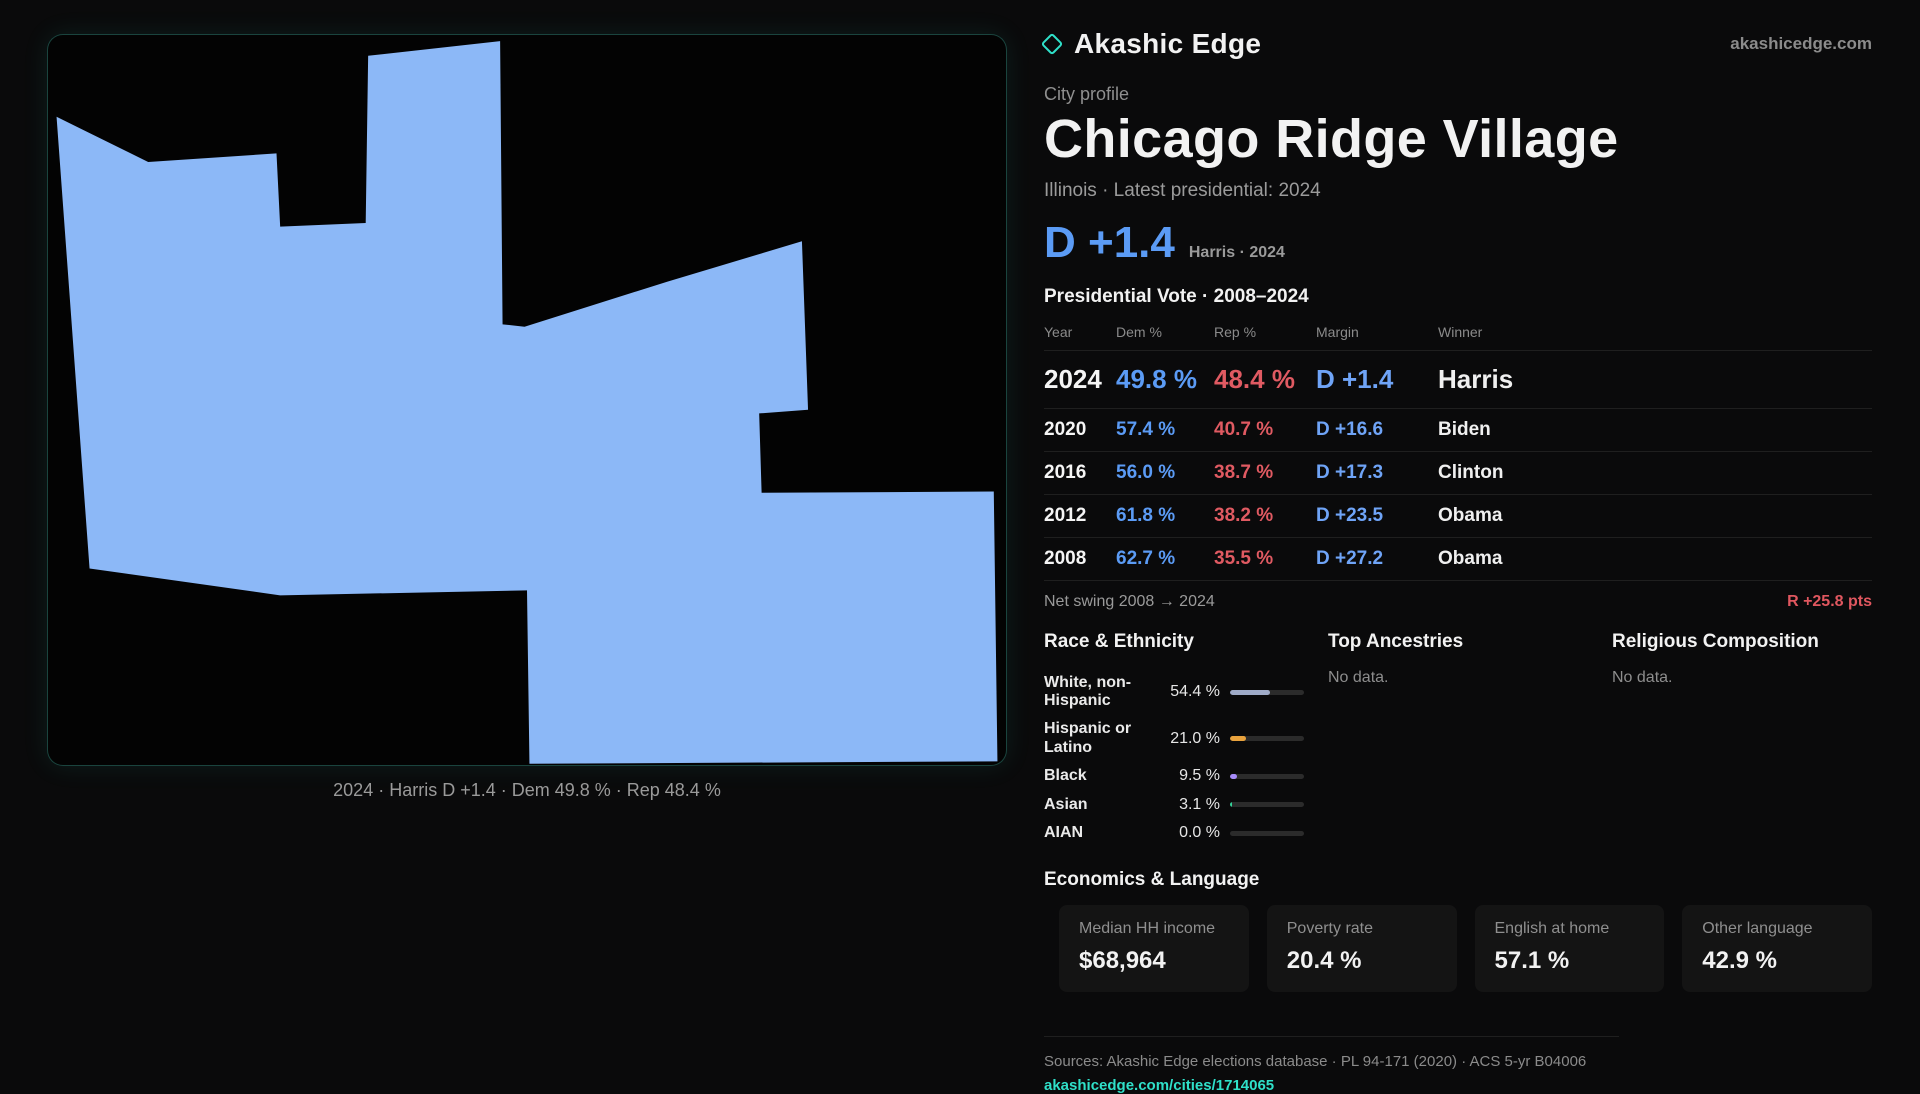  I want to click on stat-label: Other language, so click(1757, 929).